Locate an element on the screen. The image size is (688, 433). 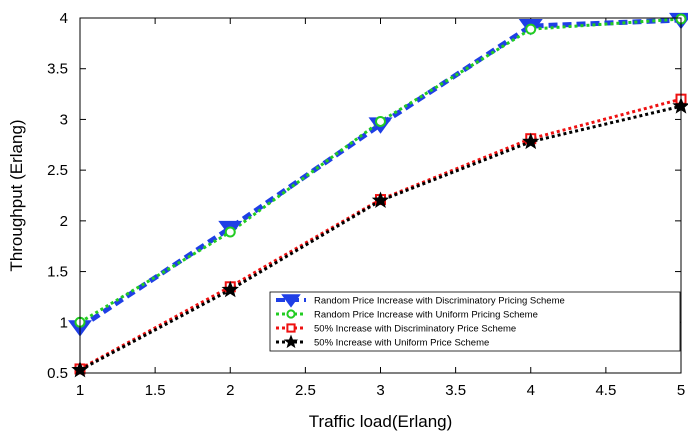
y-tick-label: 3 is located at coordinates (64, 119).